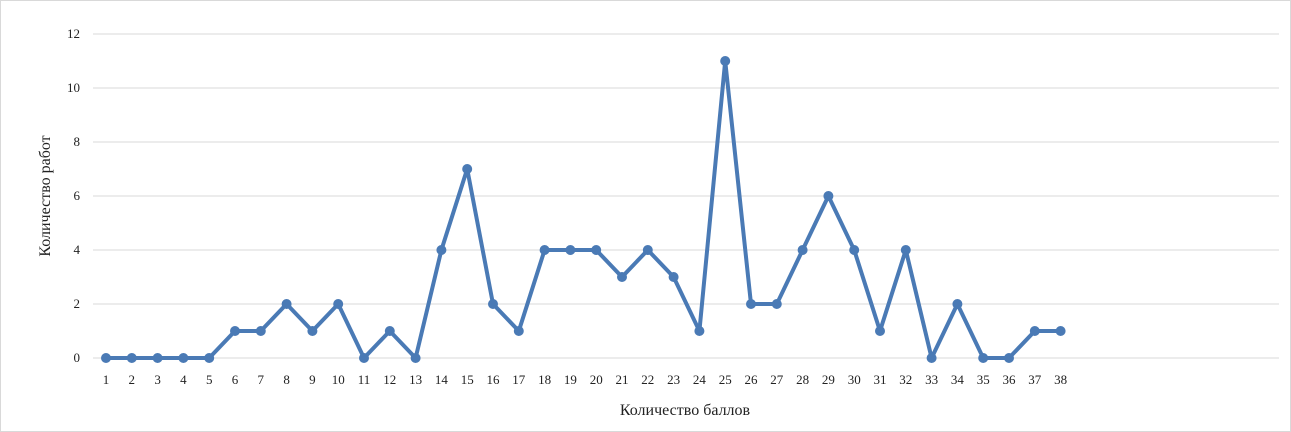 This screenshot has width=1291, height=432. What do you see at coordinates (905, 379) in the screenshot?
I see `x-tick-label: 32` at bounding box center [905, 379].